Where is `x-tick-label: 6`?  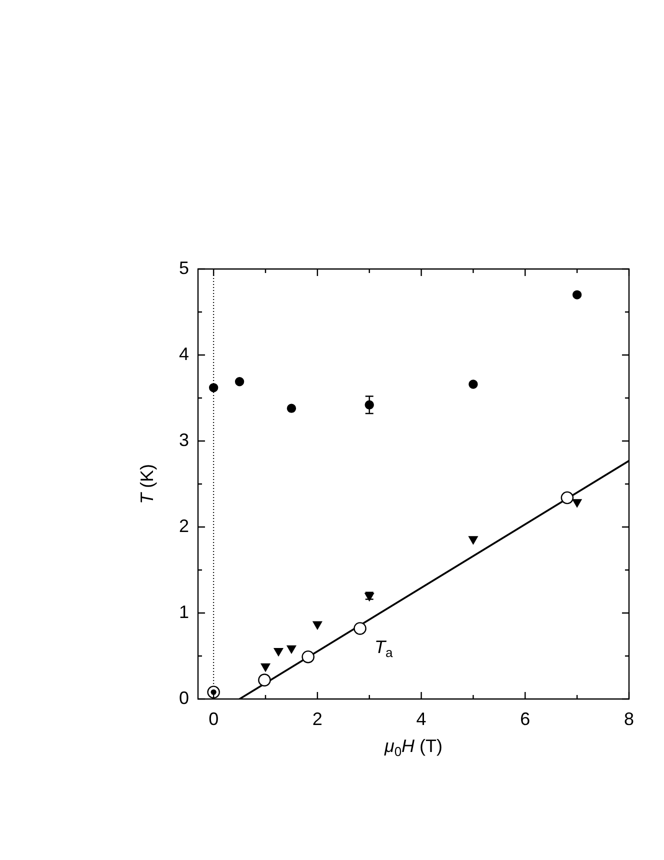
x-tick-label: 6 is located at coordinates (525, 718).